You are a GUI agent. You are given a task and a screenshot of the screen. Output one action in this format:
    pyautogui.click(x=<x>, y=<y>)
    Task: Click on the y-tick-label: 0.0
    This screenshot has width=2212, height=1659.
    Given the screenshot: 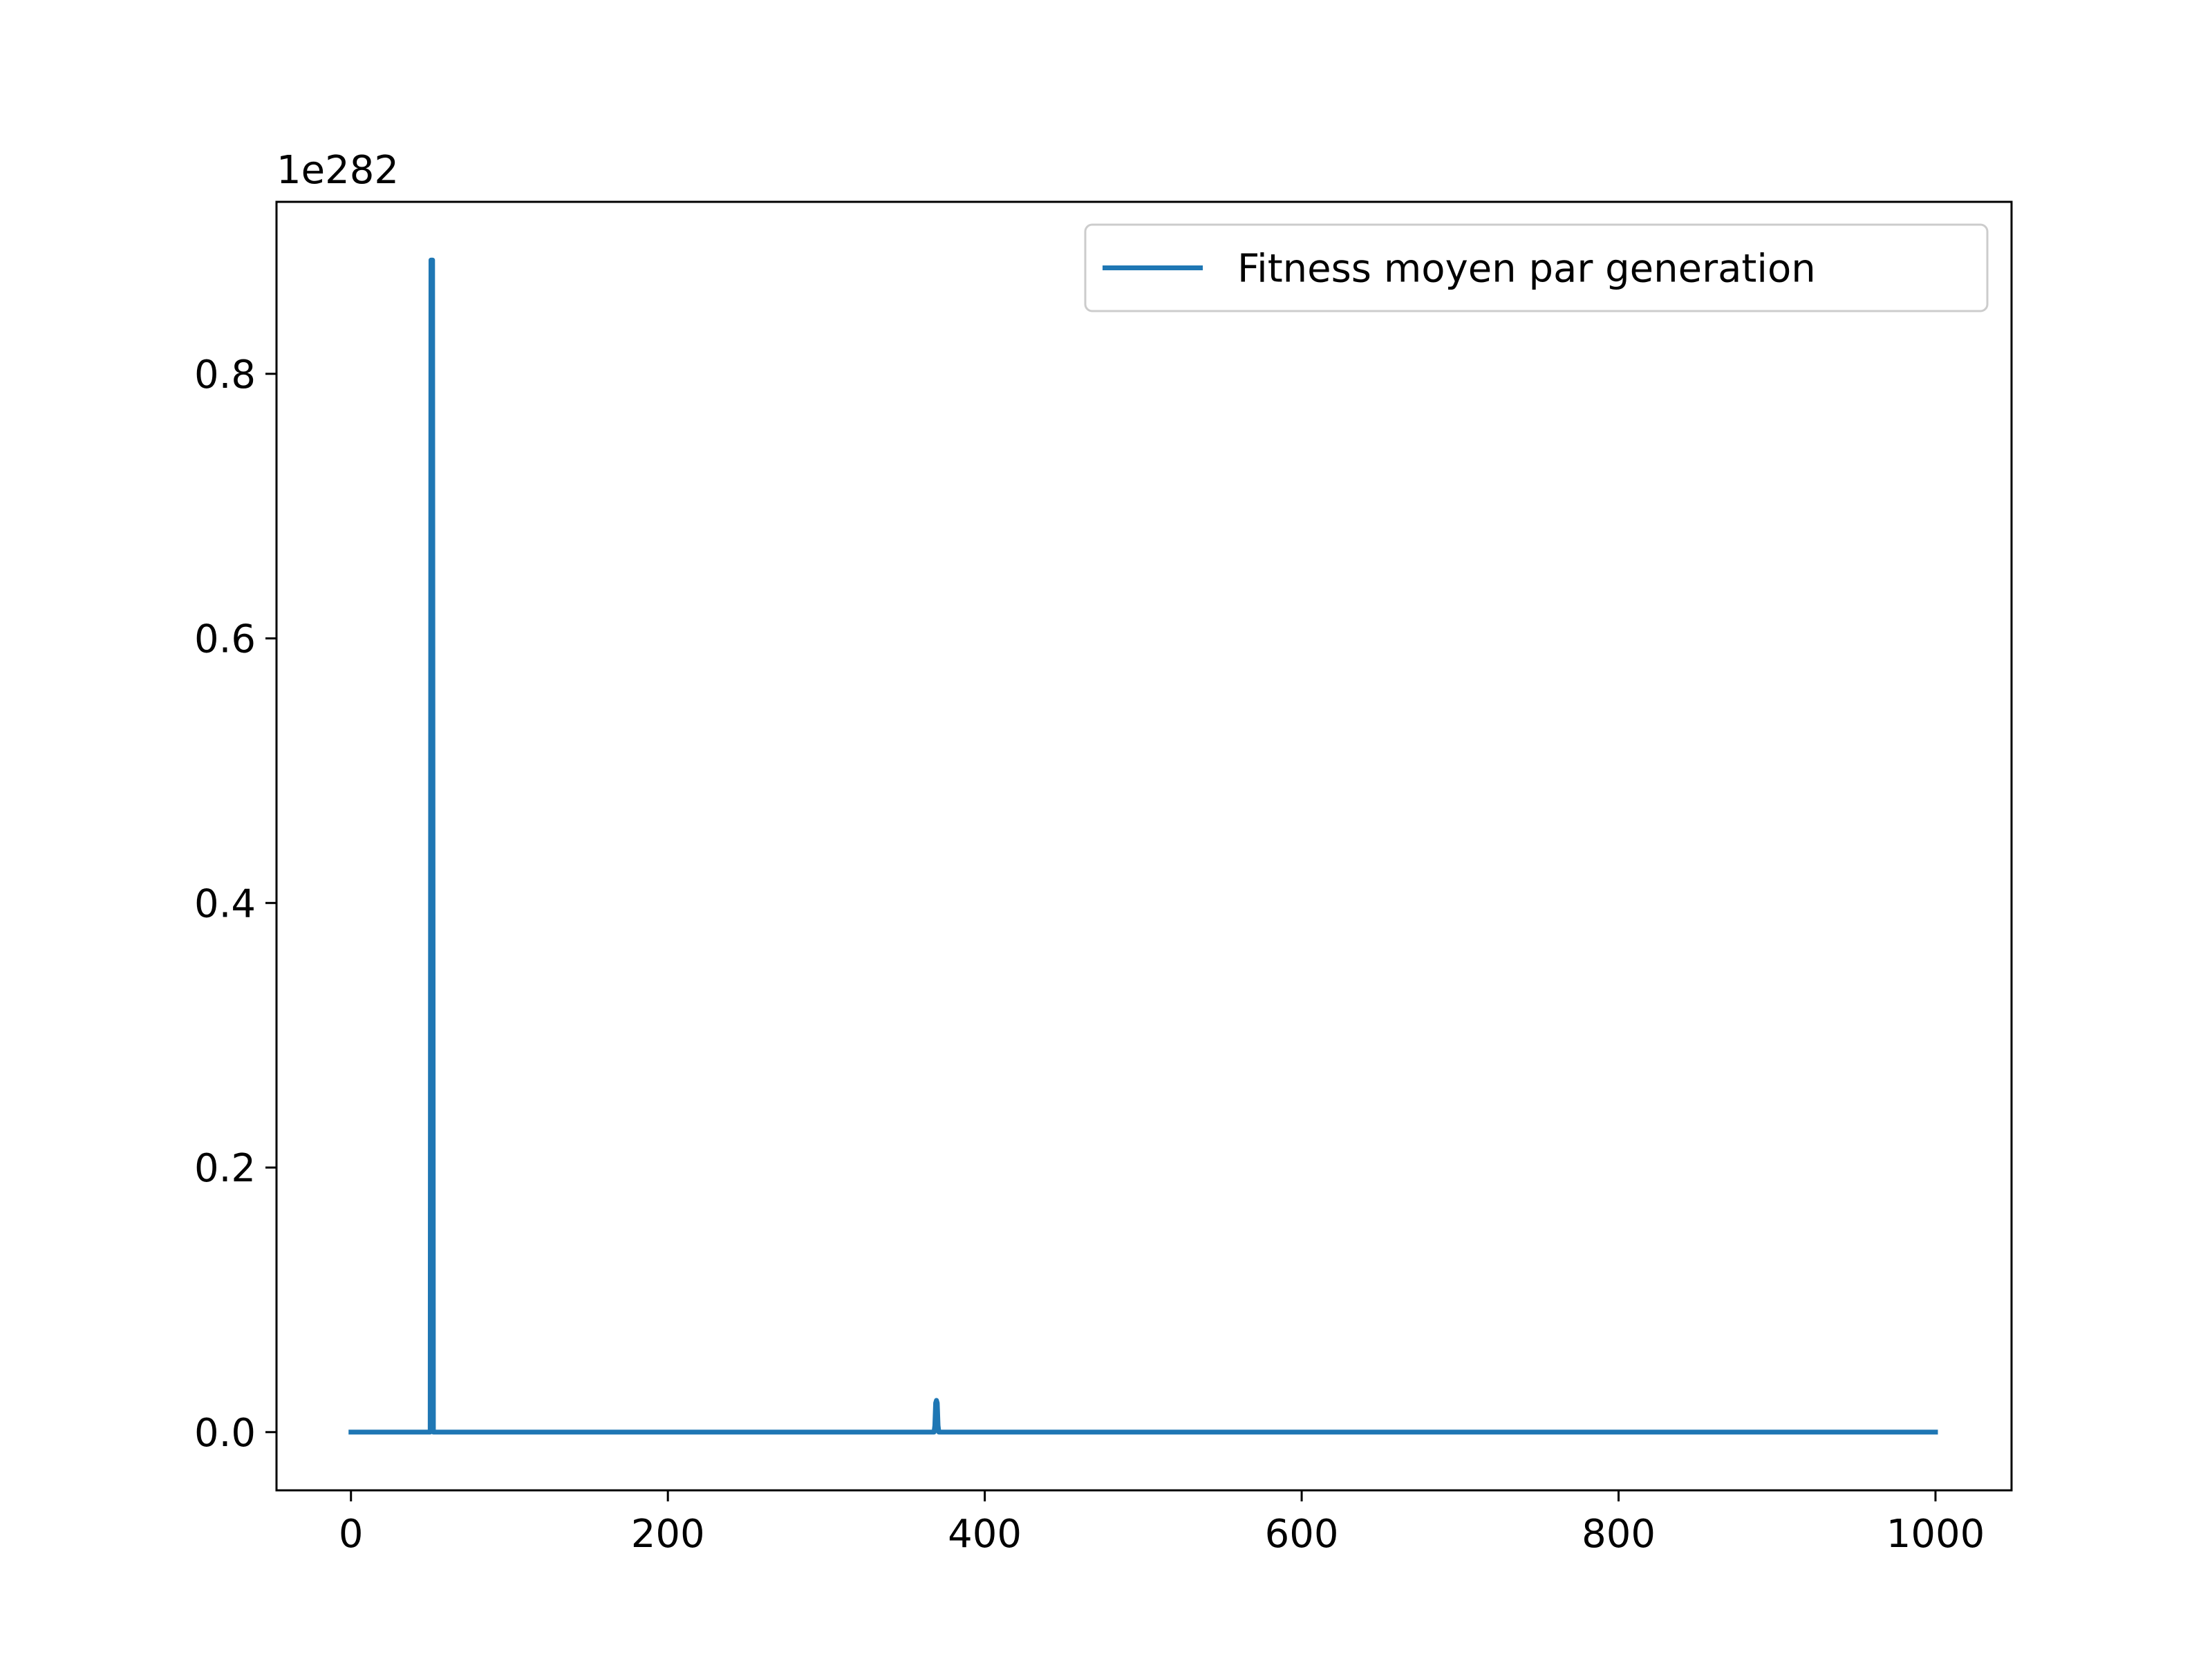 What is the action you would take?
    pyautogui.click(x=225, y=1433)
    